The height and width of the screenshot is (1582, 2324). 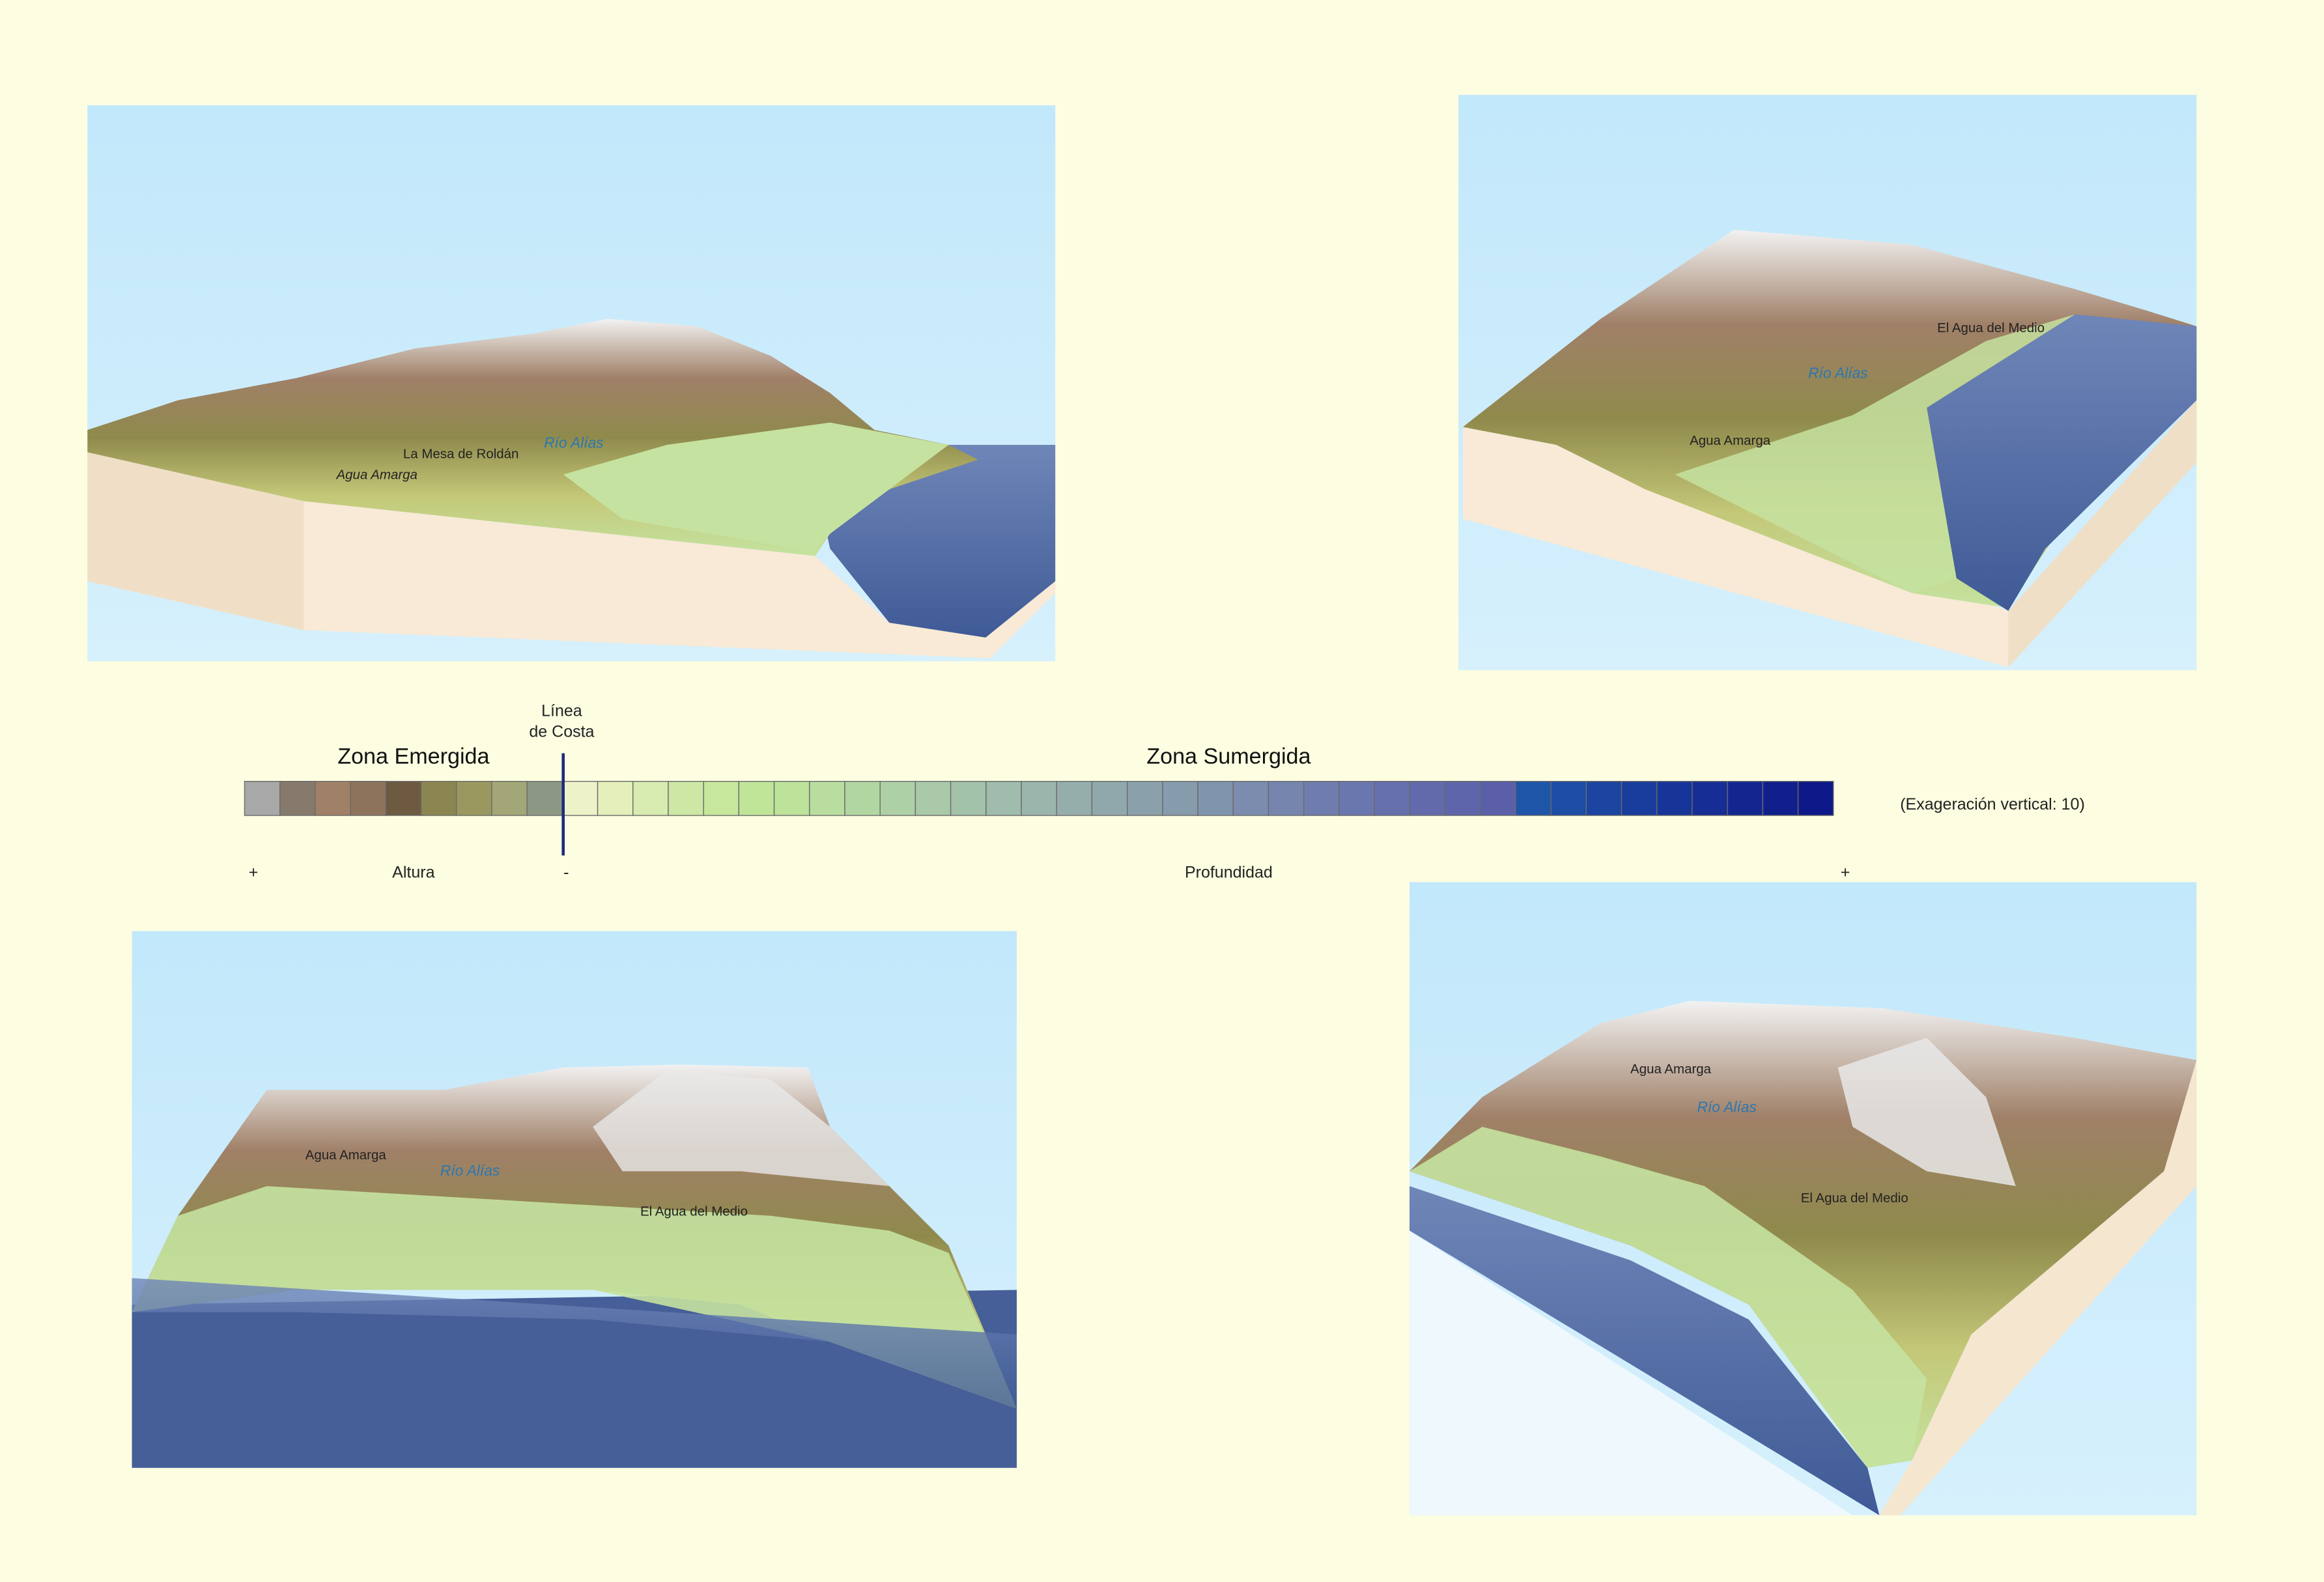 I want to click on exaggeration-note: (Exageración vertical: 10), so click(x=1993, y=804).